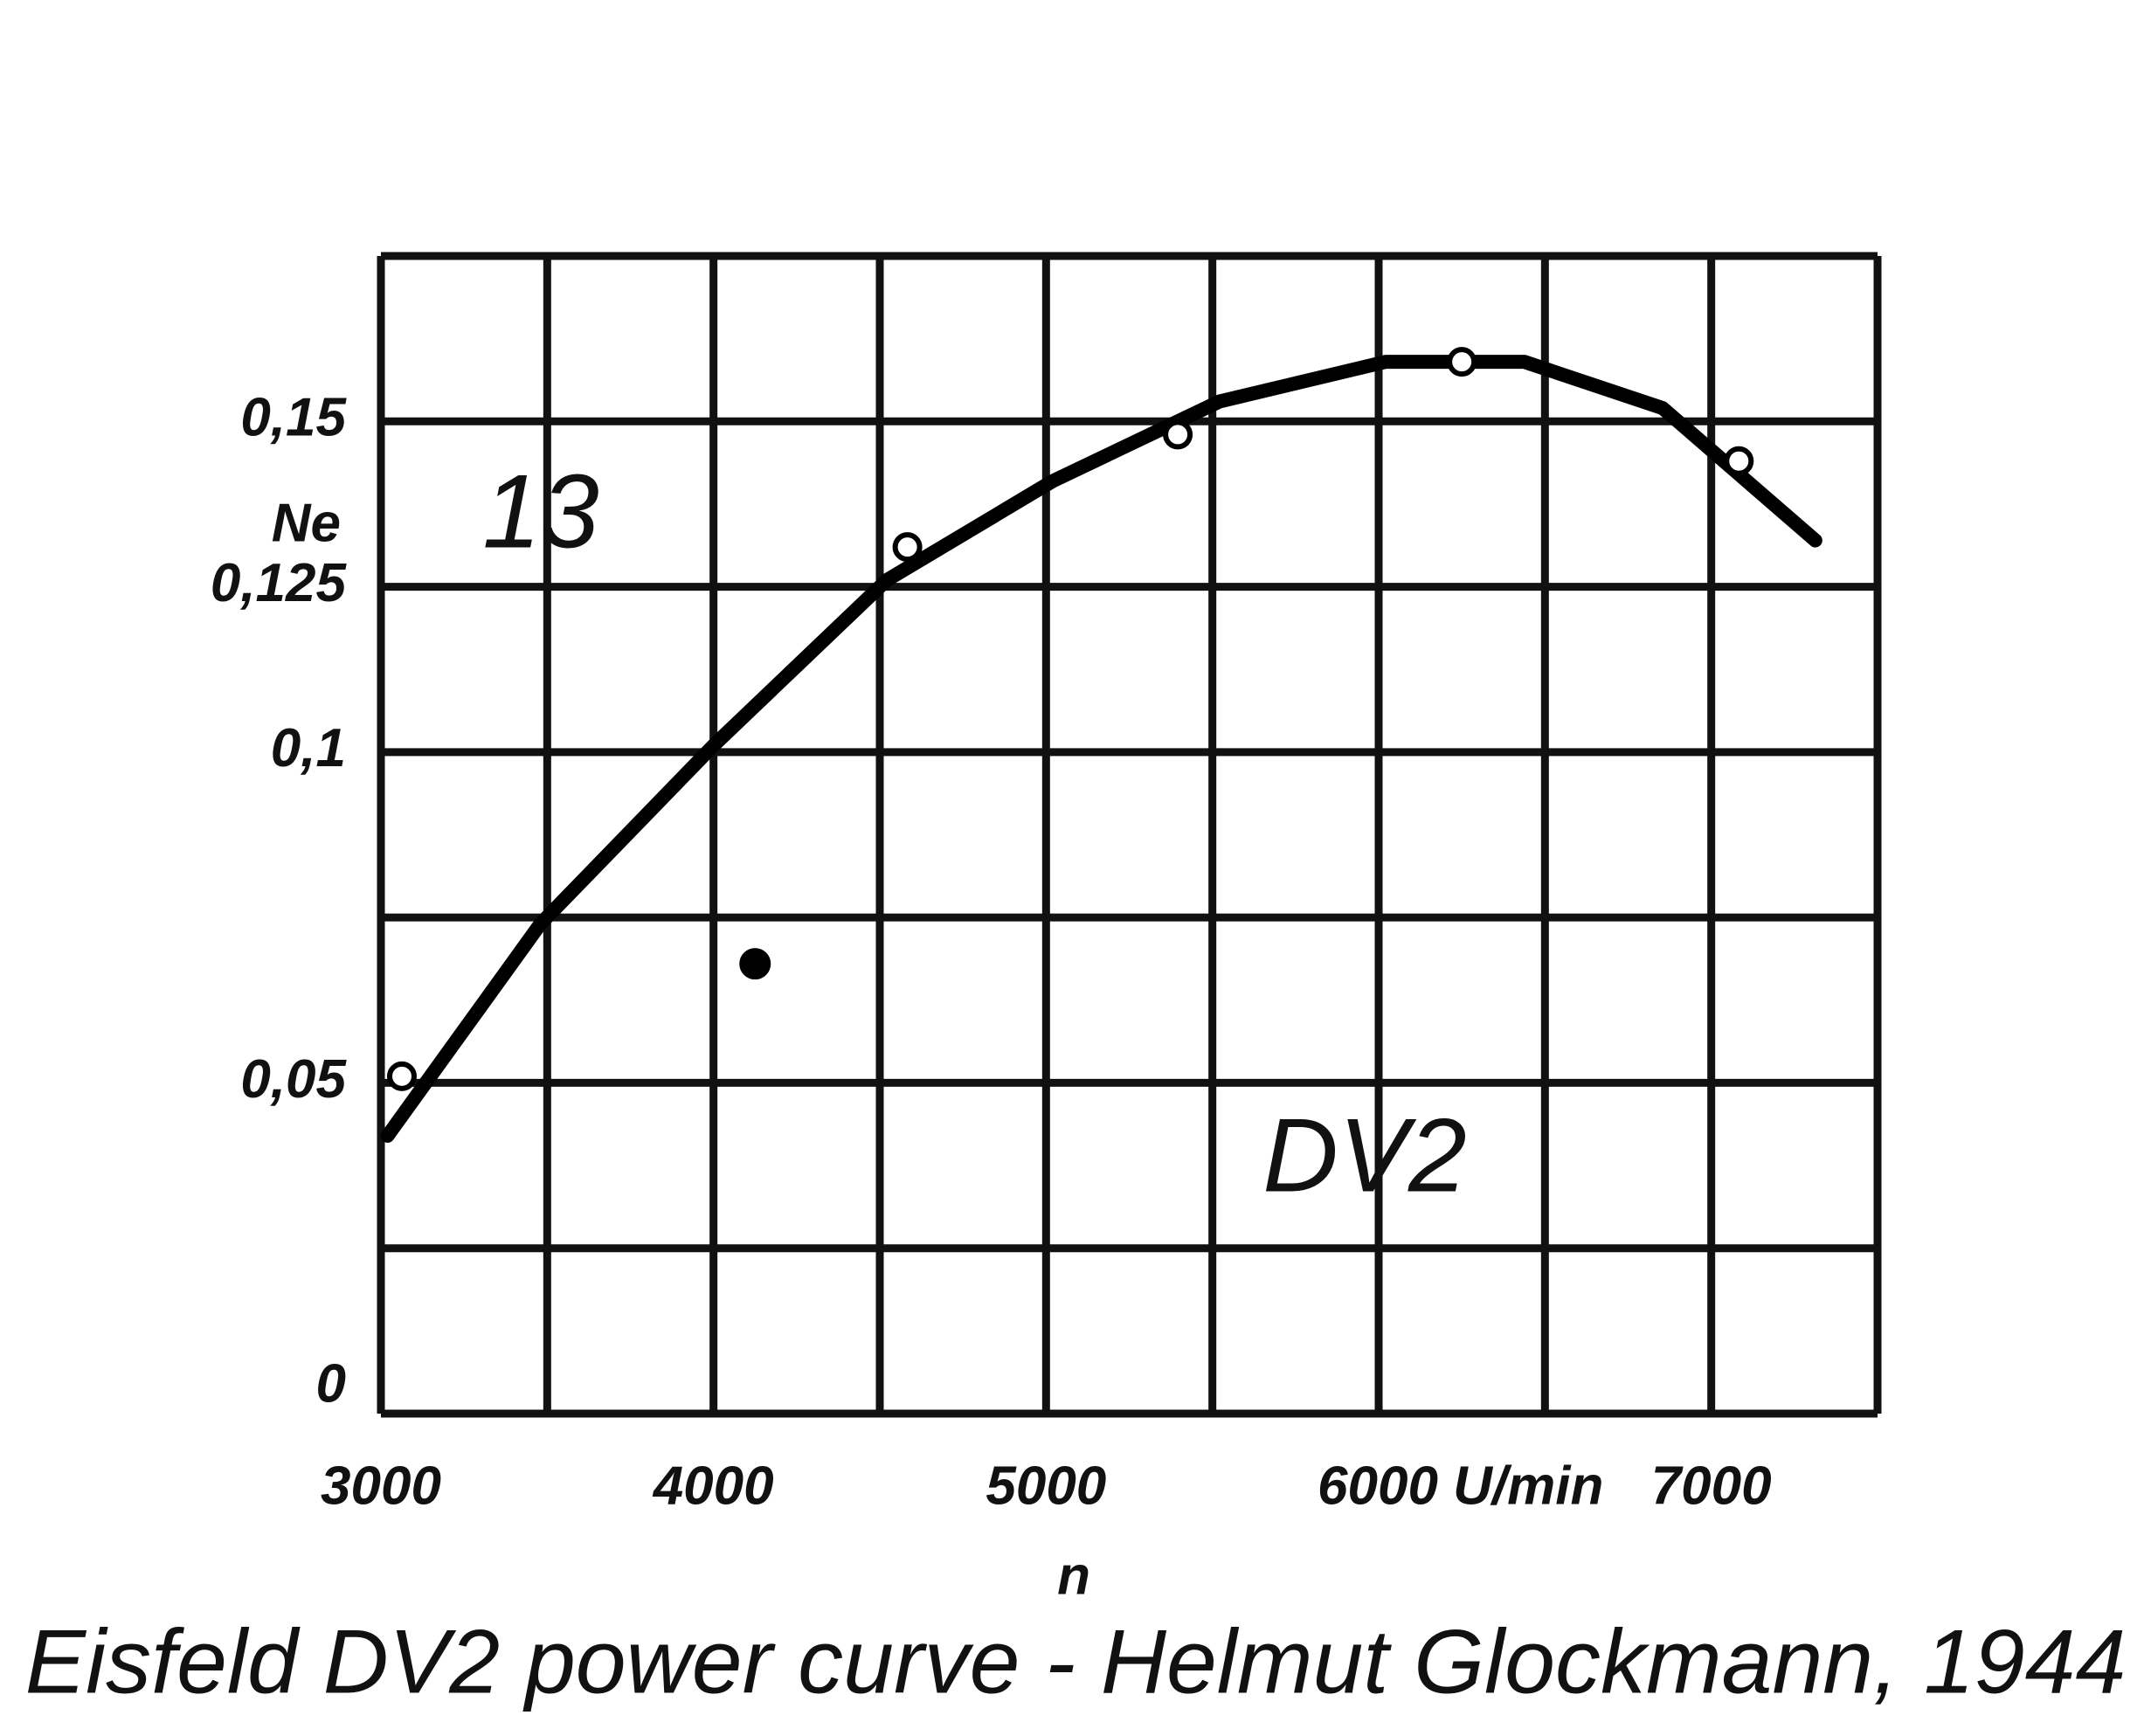 This screenshot has width=2151, height=1736. What do you see at coordinates (331, 1384) in the screenshot?
I see `y-tick-label: 0` at bounding box center [331, 1384].